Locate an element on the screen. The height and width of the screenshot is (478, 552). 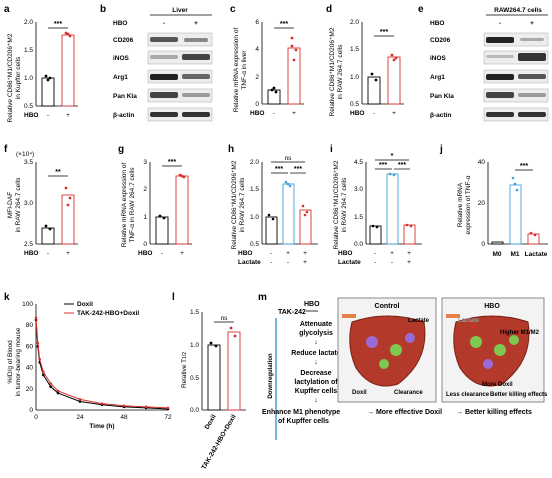
i-r2-2: + is located at coordinates (409, 262).